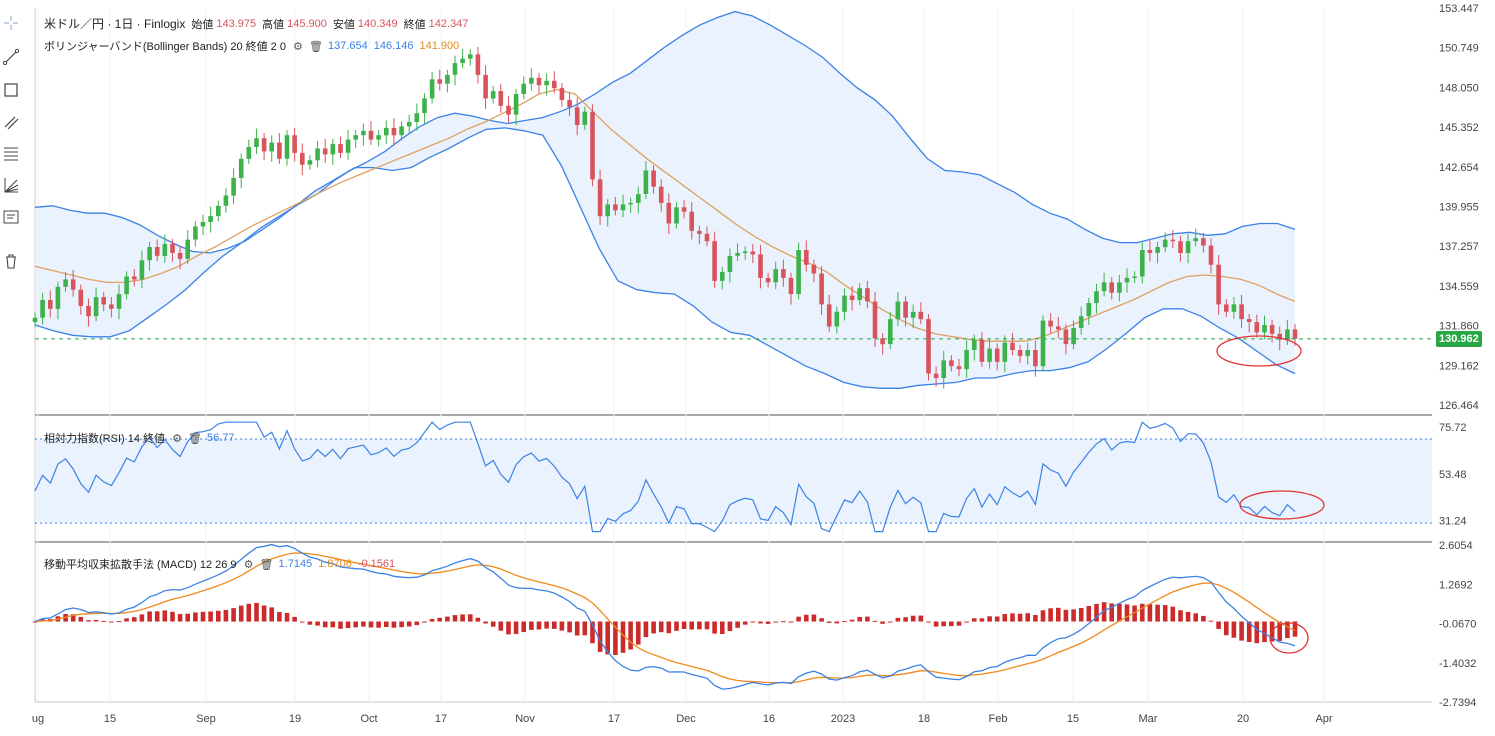 Image resolution: width=1495 pixels, height=736 pixels. Describe the element at coordinates (1459, 88) in the screenshot. I see `price-tick-label: 148.050` at that location.